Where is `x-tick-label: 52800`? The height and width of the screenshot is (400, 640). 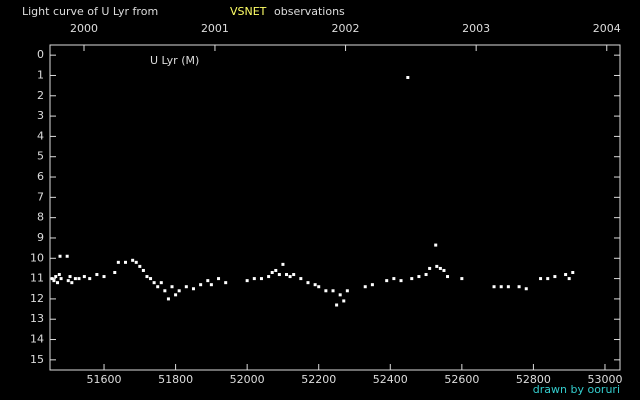 x-tick-label: 52800 is located at coordinates (533, 379).